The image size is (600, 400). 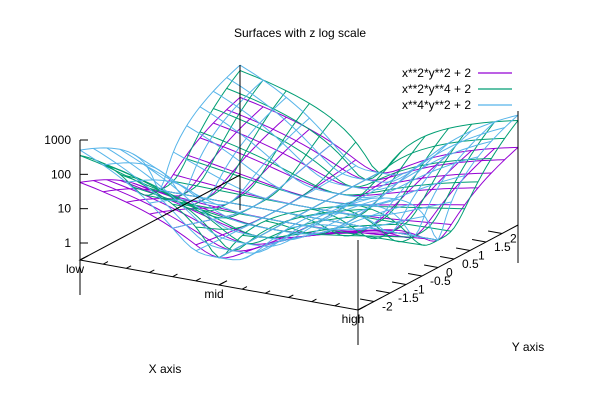 I want to click on y-tick-label: 0.5, so click(x=470, y=264).